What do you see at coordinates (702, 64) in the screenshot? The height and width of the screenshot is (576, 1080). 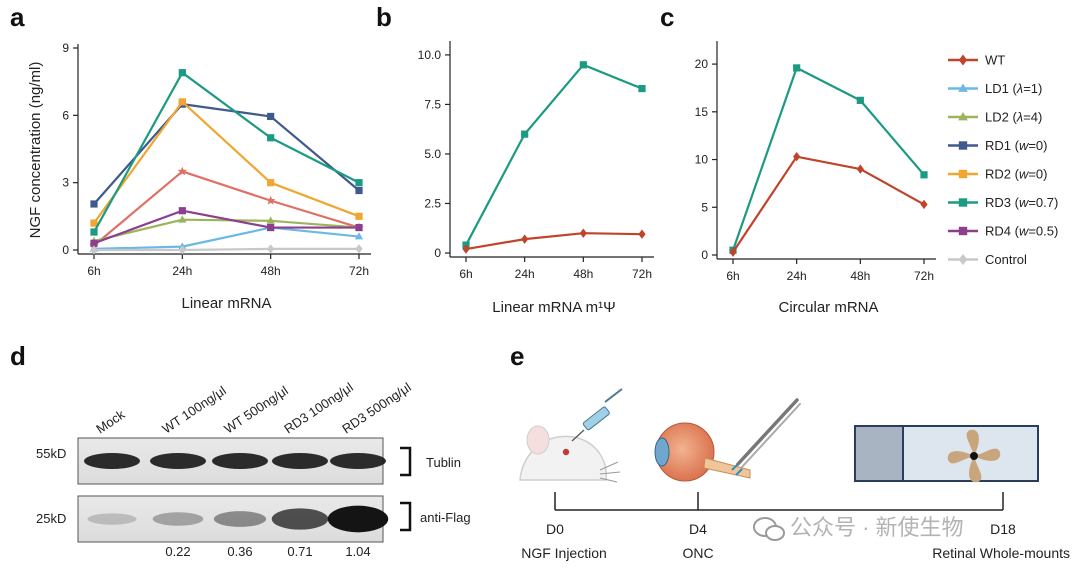 I see `y-tick-label-c: 20` at bounding box center [702, 64].